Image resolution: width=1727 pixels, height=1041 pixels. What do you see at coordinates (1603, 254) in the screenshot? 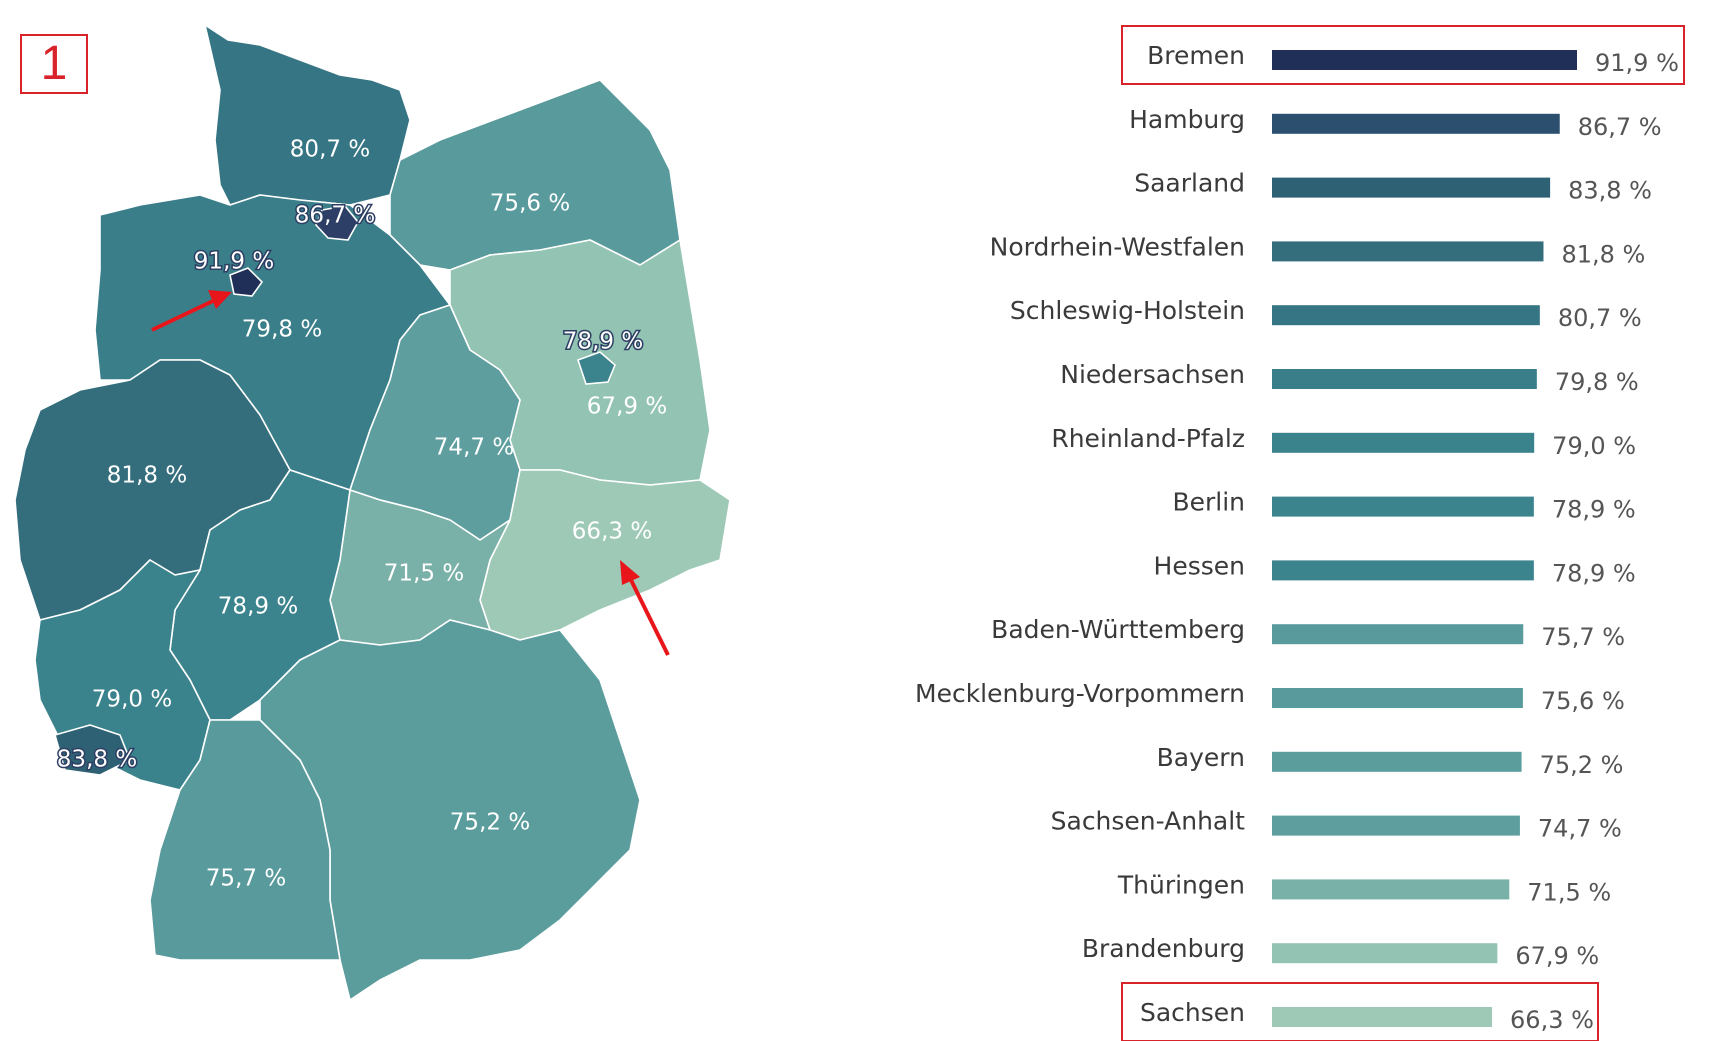
I see `value-label-nordrhein-westfalen: 81,8 %` at bounding box center [1603, 254].